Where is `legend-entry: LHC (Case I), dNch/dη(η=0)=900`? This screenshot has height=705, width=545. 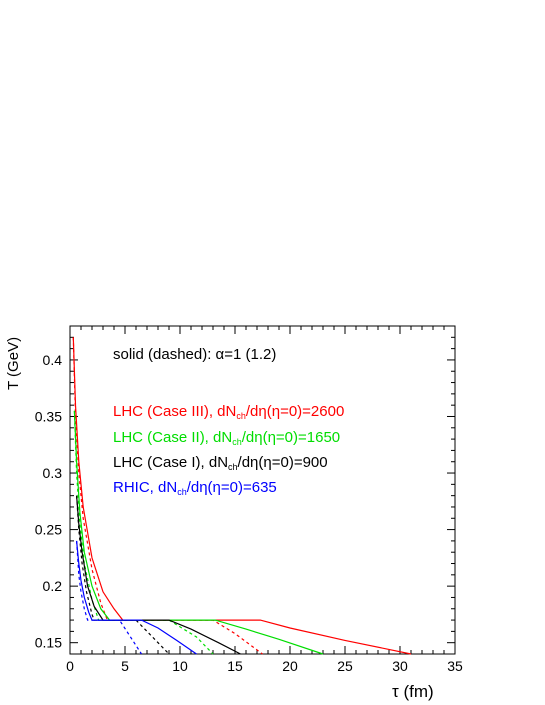
legend-entry: LHC (Case I), dNch/dη(η=0)=900 is located at coordinates (220, 463).